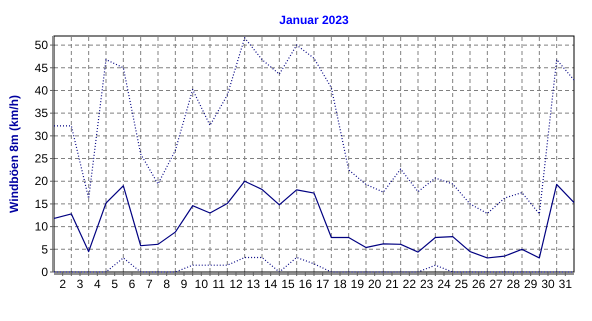 This screenshot has width=592, height=321. I want to click on x-tick-label: 7, so click(149, 284).